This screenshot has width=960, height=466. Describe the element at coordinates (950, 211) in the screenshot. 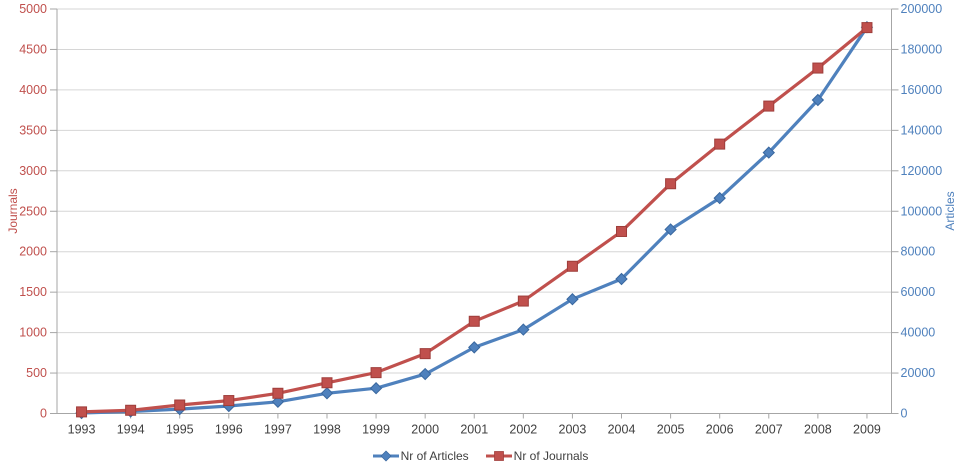

I see `right-axis-title: Articles` at that location.